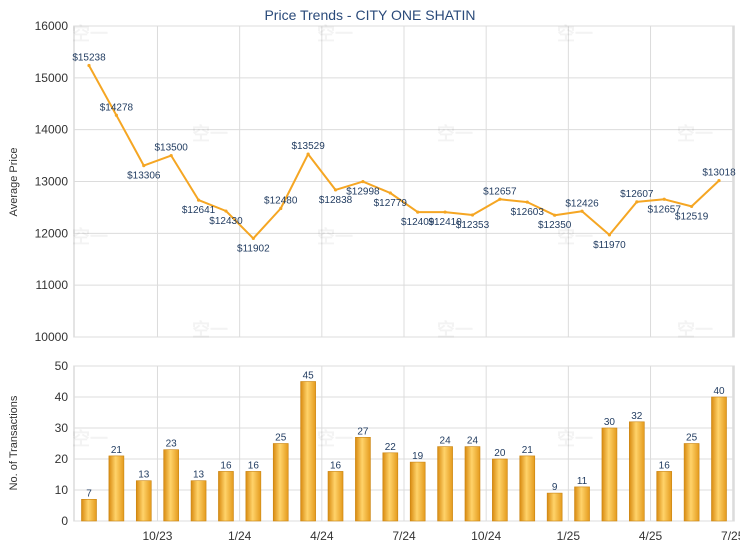  I want to click on price-data-label: $14278, so click(117, 107).